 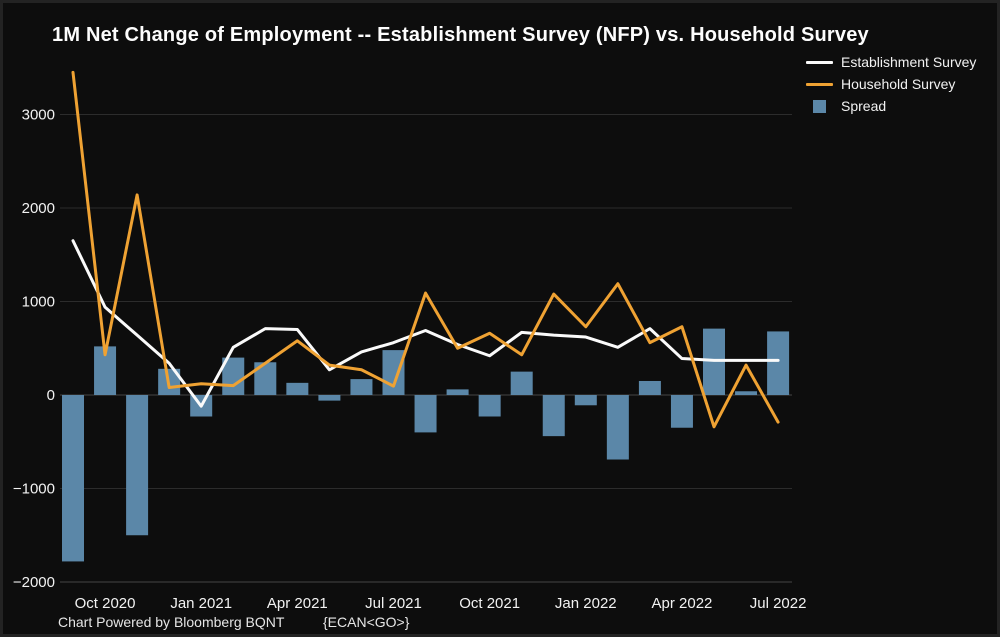 I want to click on x-tick-label: Jul 2022, so click(x=778, y=603).